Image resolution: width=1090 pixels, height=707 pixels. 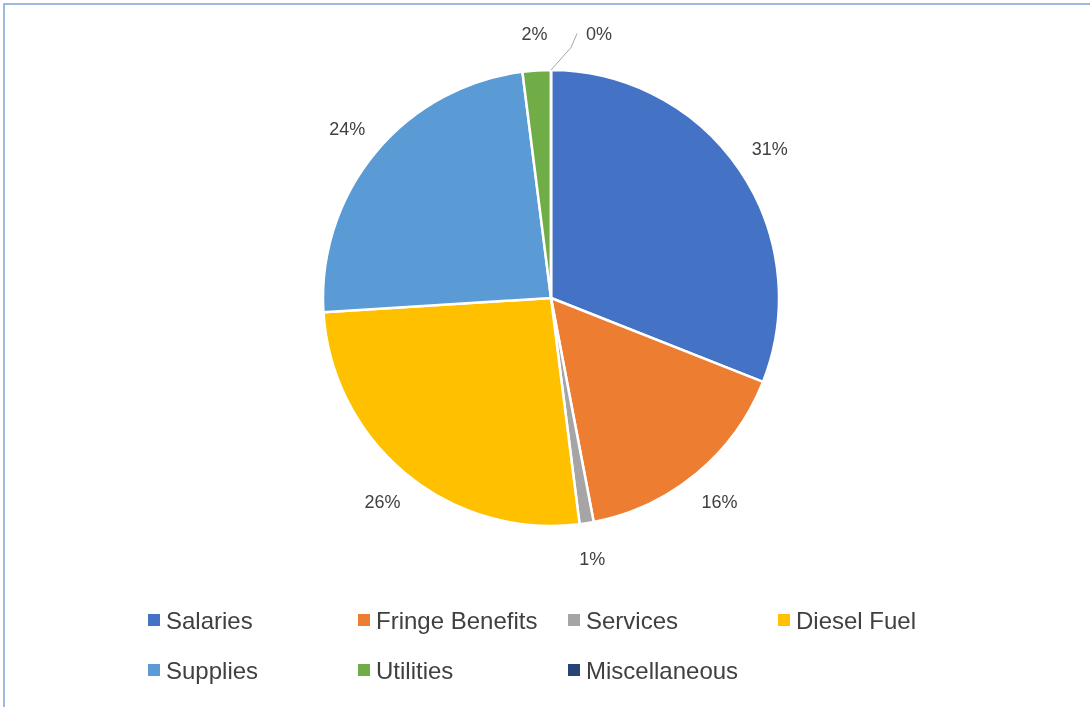 What do you see at coordinates (769, 149) in the screenshot?
I see `data-label: 31%` at bounding box center [769, 149].